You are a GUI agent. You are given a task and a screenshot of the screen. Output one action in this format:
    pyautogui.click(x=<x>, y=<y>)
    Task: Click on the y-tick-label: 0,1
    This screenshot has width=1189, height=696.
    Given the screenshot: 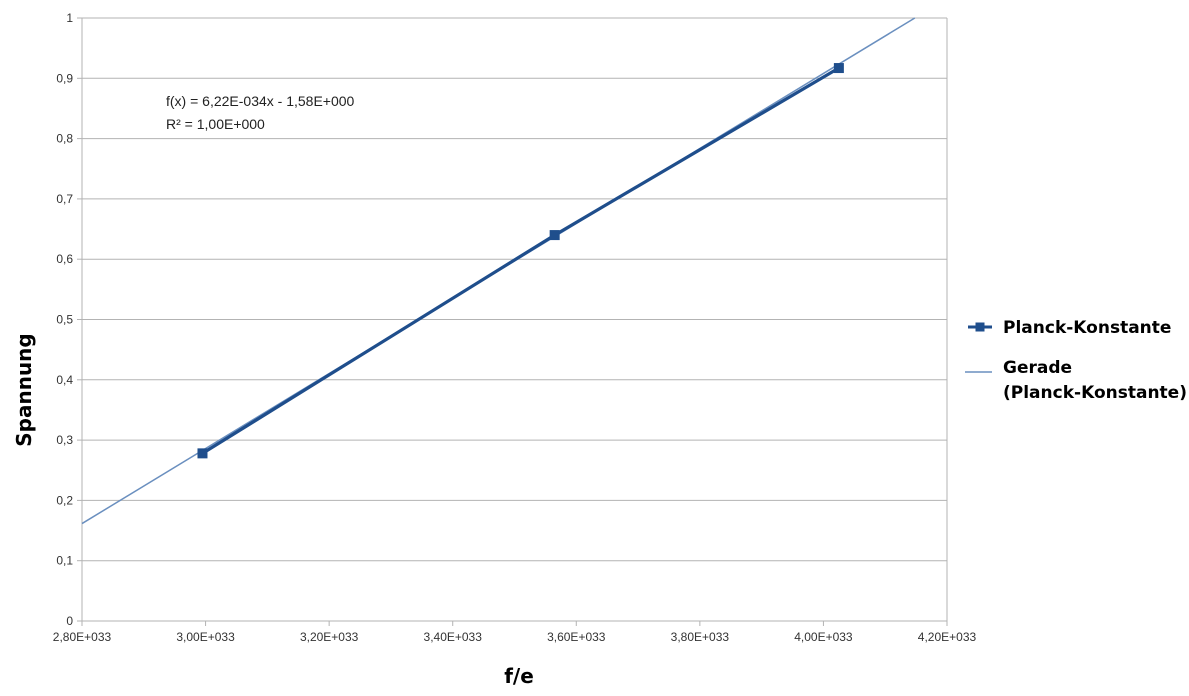 What is the action you would take?
    pyautogui.click(x=64, y=561)
    